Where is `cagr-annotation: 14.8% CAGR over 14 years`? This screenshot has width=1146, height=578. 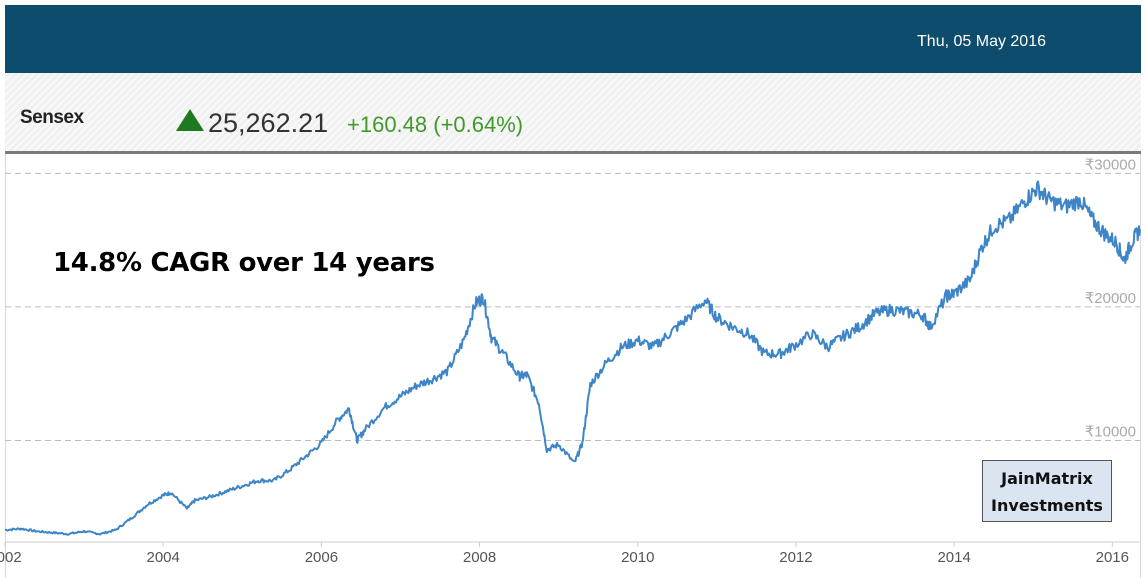 cagr-annotation: 14.8% CAGR over 14 years is located at coordinates (244, 263).